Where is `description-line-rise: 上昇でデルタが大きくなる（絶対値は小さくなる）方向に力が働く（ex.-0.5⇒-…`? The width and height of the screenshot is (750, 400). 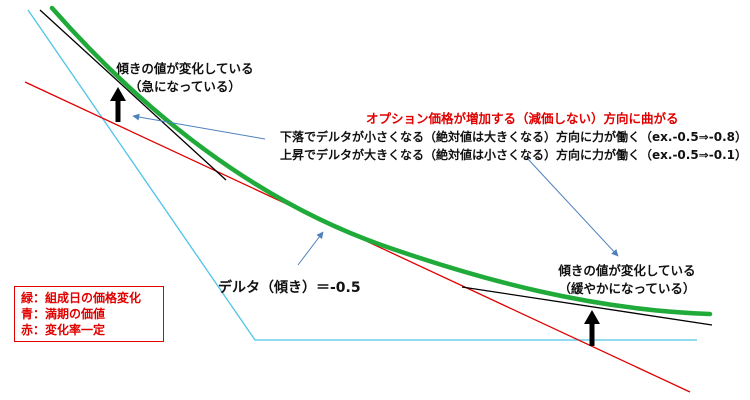
description-line-rise: 上昇でデルタが大きくなる（絶対値は小さくなる）方向に力が働く（ex.-0.5⇒-… is located at coordinates (513, 155).